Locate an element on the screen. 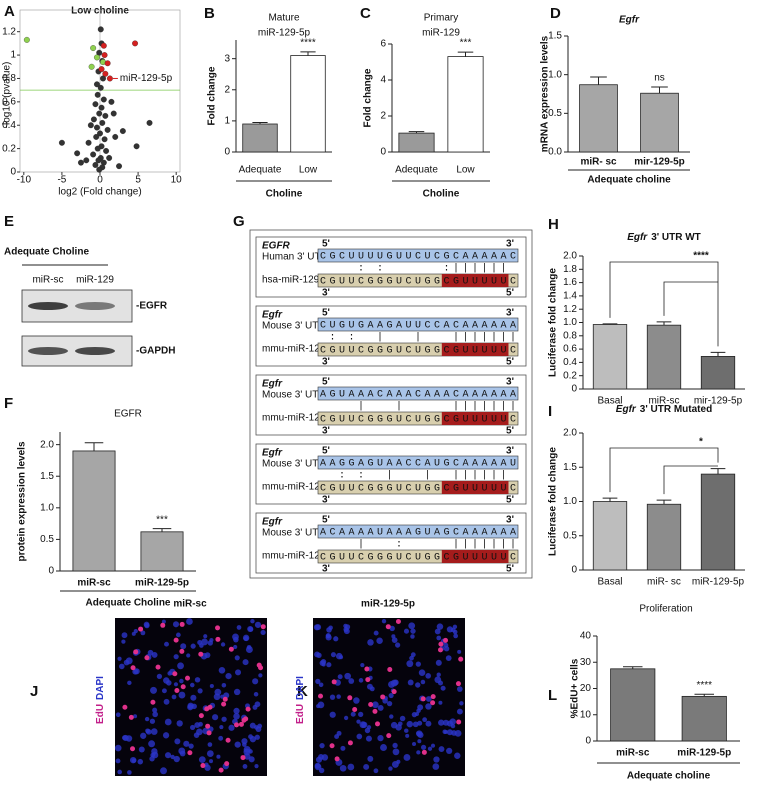  stain-edu: EdU is located at coordinates (100, 714).